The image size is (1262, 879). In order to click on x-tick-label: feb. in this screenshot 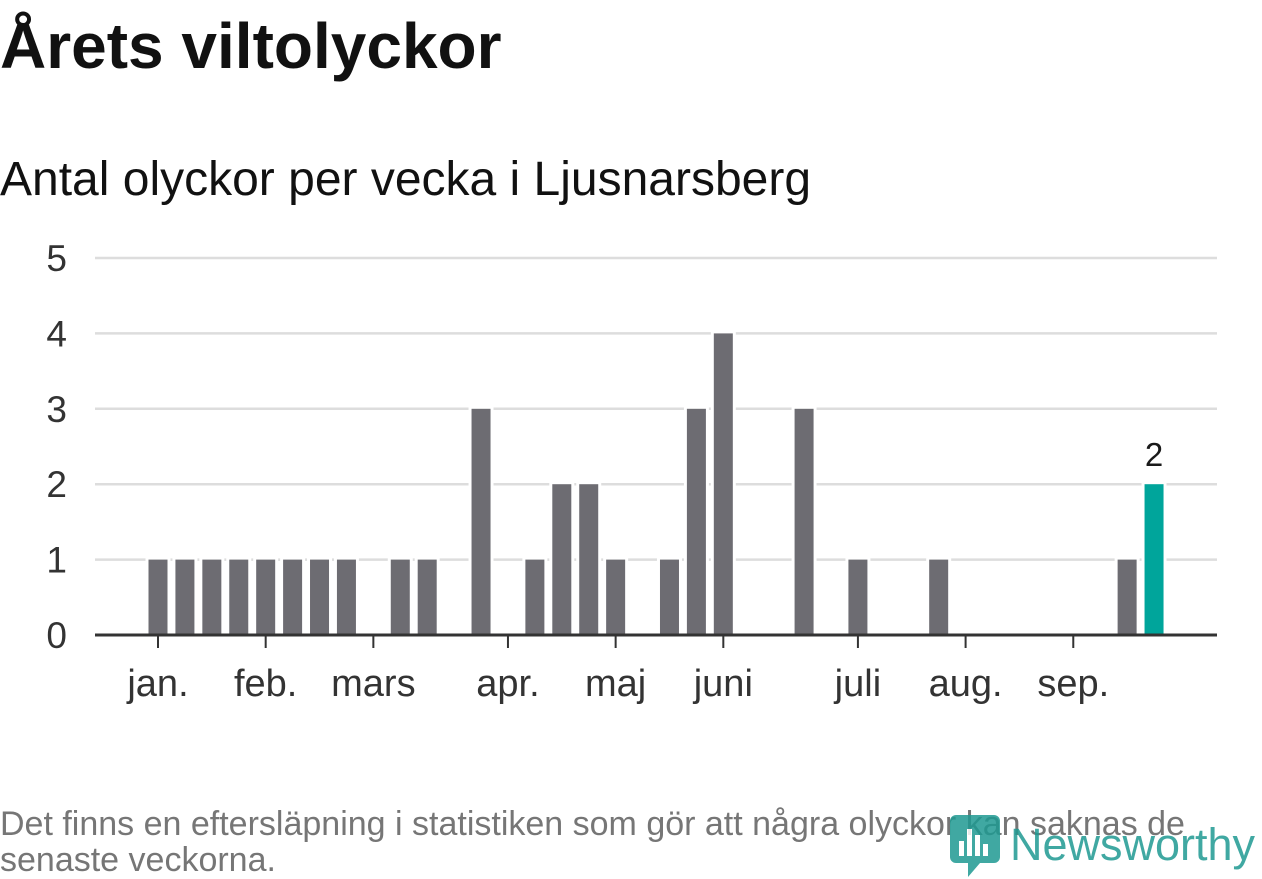, I will do `click(265, 684)`.